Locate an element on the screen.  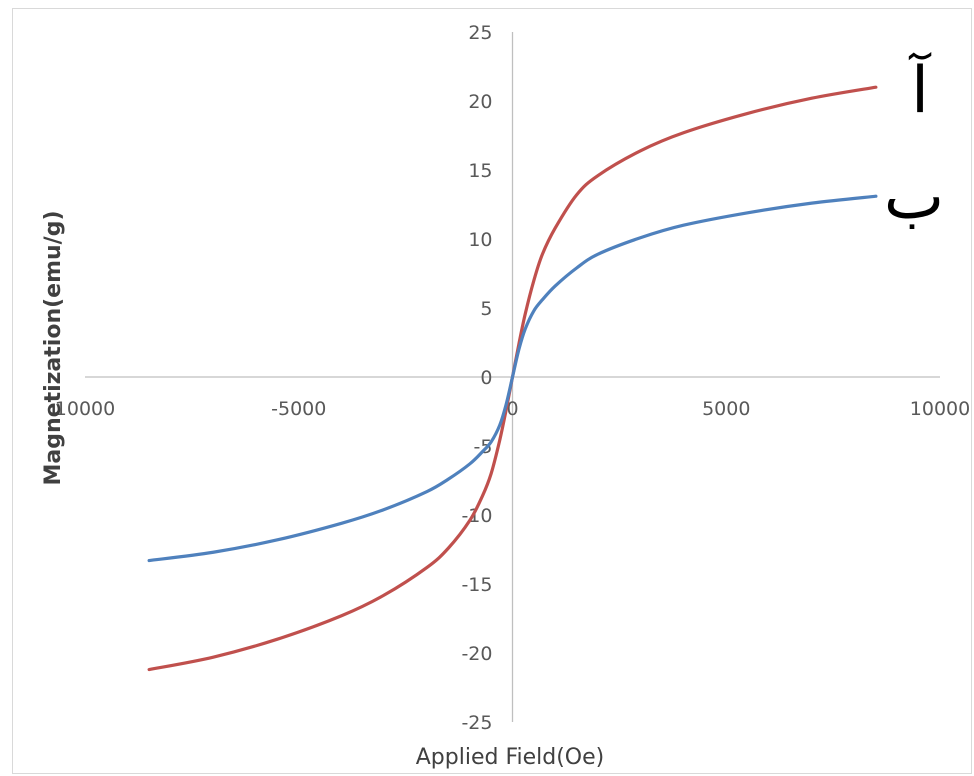
x-tick-label: -5000 is located at coordinates (298, 409).